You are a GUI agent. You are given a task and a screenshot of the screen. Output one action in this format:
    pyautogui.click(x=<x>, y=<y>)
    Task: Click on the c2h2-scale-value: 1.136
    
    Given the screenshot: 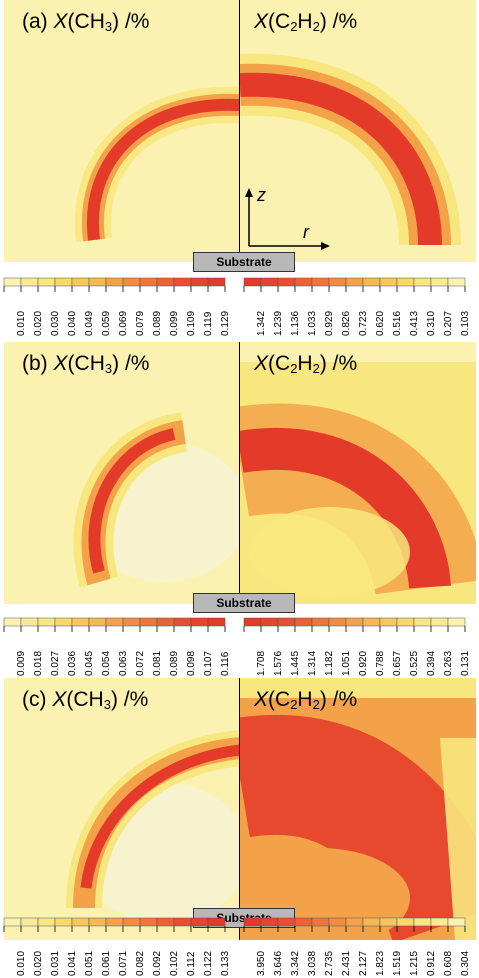 What is the action you would take?
    pyautogui.click(x=295, y=323)
    